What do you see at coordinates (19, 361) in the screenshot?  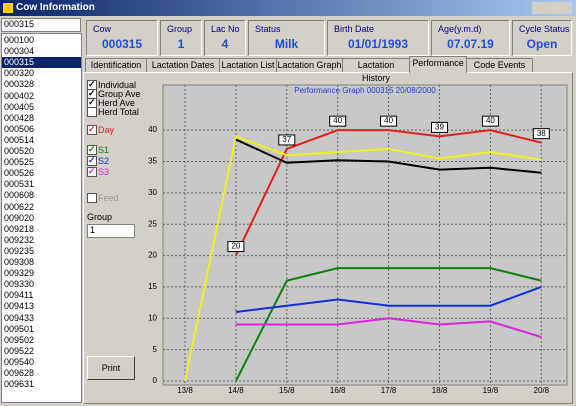 I see `list-item: 009540` at bounding box center [19, 361].